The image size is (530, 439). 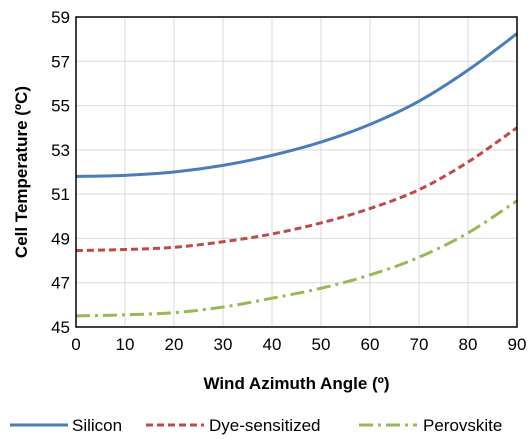 I want to click on y-axis-title: Cell Temperature (ºC), so click(x=21, y=172).